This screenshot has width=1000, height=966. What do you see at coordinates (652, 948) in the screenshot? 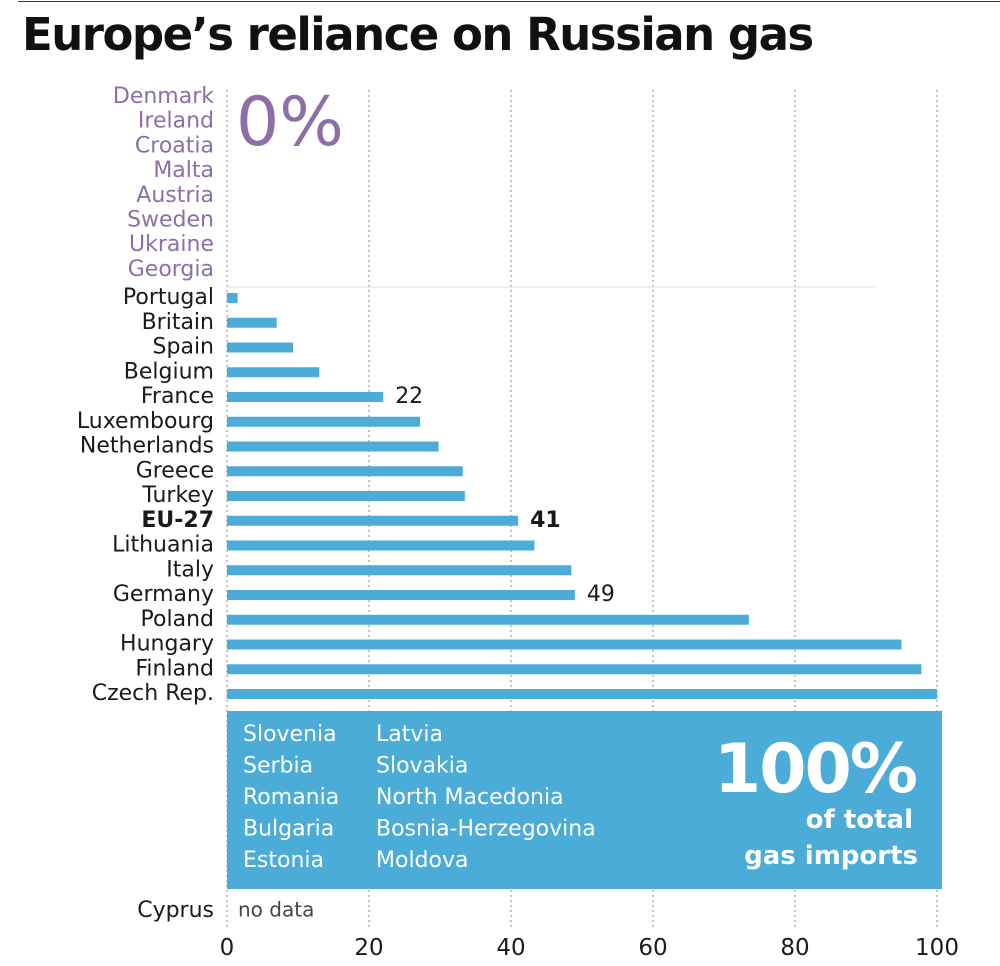
I see `x-tick-60: 60` at bounding box center [652, 948].